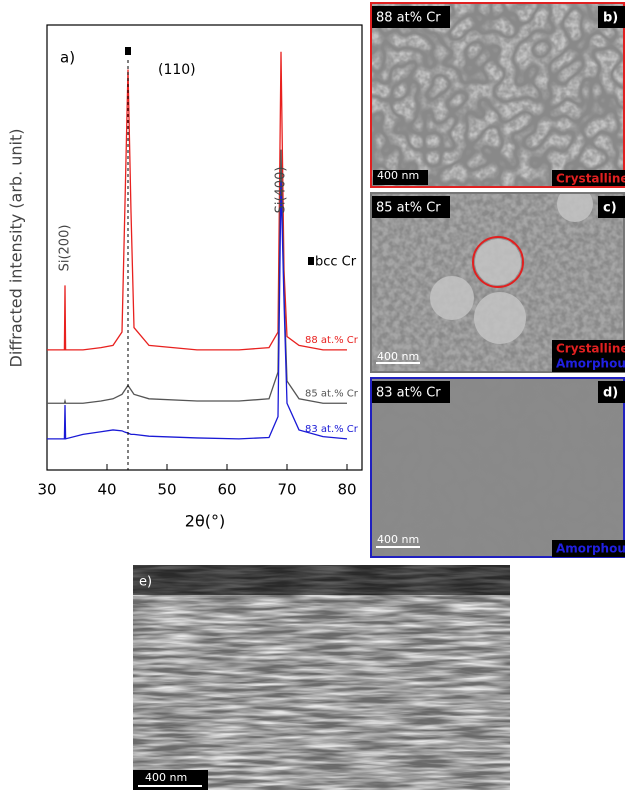 The width and height of the screenshot is (625, 794). I want to click on x-tick-label: 30, so click(46, 490).